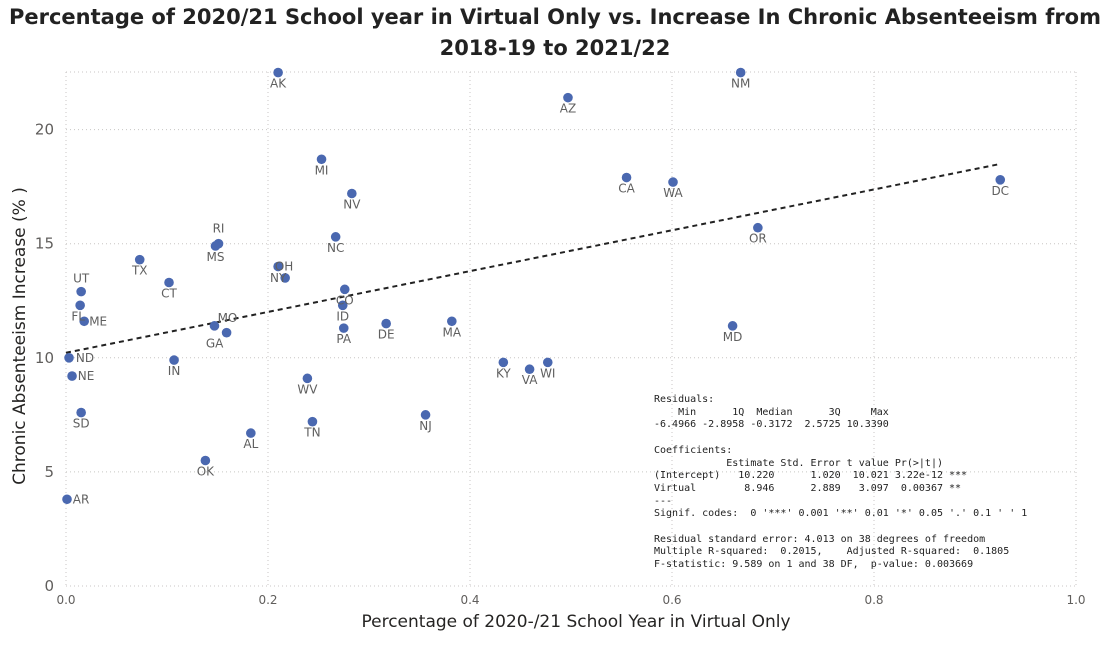 Image resolution: width=1110 pixels, height=653 pixels. Describe the element at coordinates (98, 321) in the screenshot. I see `point-label-me: ME` at that location.